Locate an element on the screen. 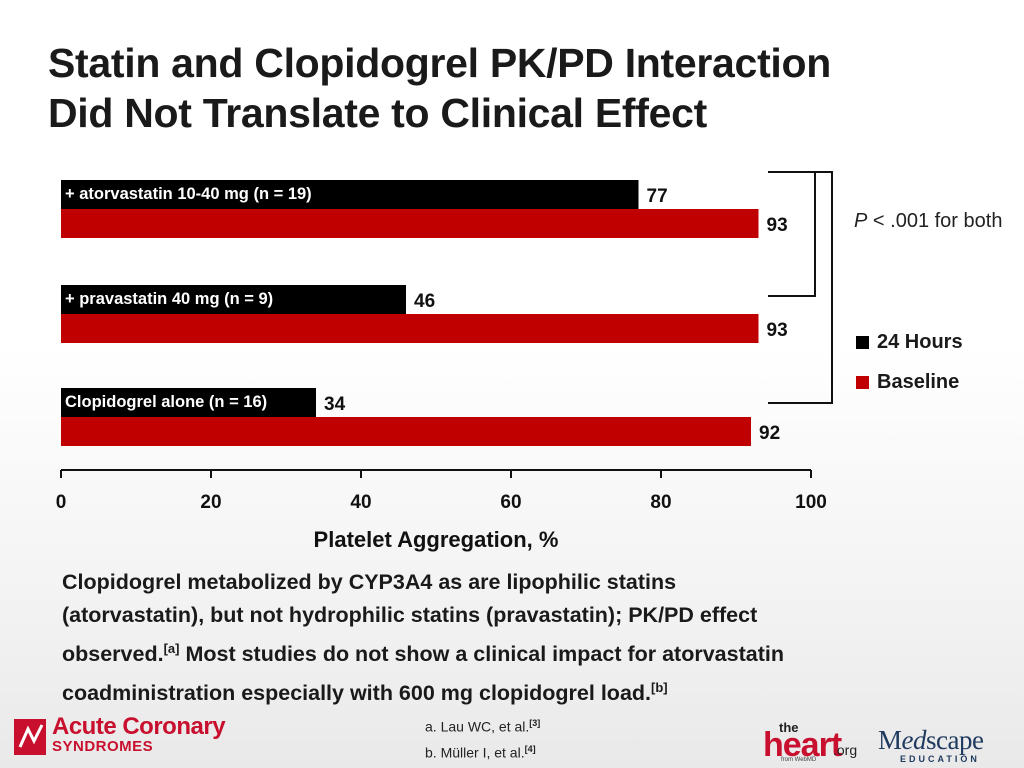 Image resolution: width=1024 pixels, height=768 pixels. summary-line-3a: observed. is located at coordinates (113, 654).